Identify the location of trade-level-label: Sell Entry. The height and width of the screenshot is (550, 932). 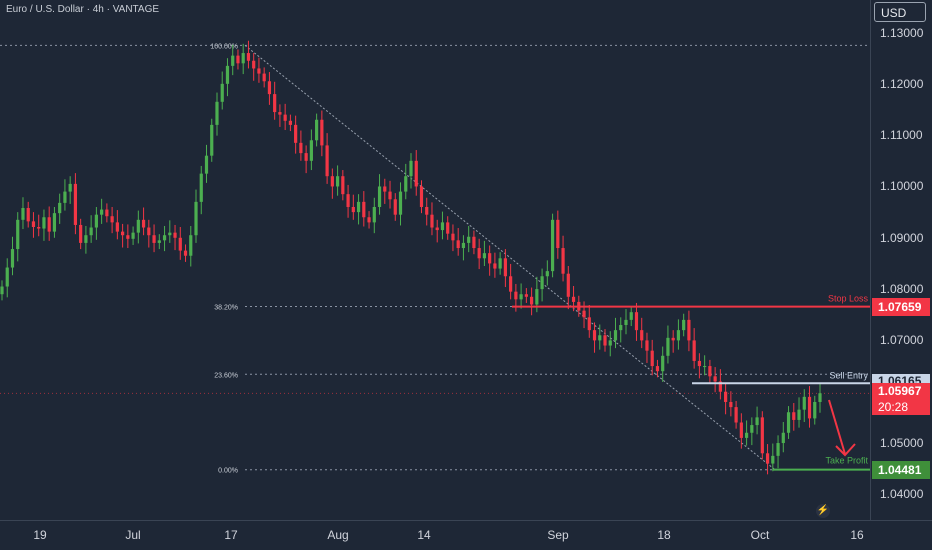
(848, 375).